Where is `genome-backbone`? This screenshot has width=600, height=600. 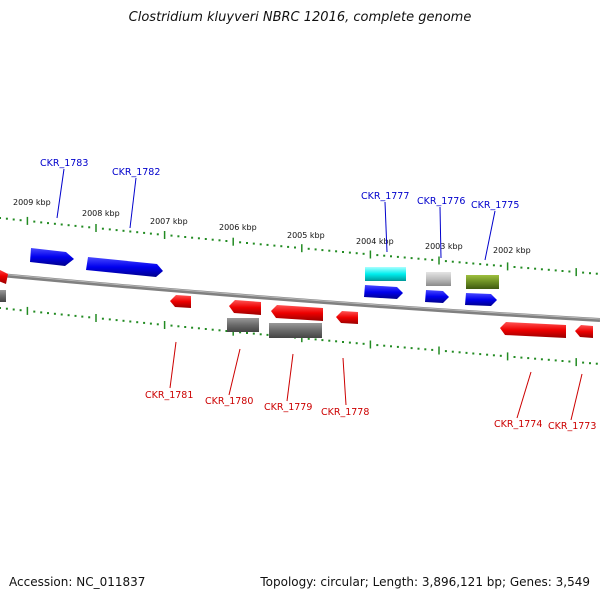
genome-backbone is located at coordinates (300, 297).